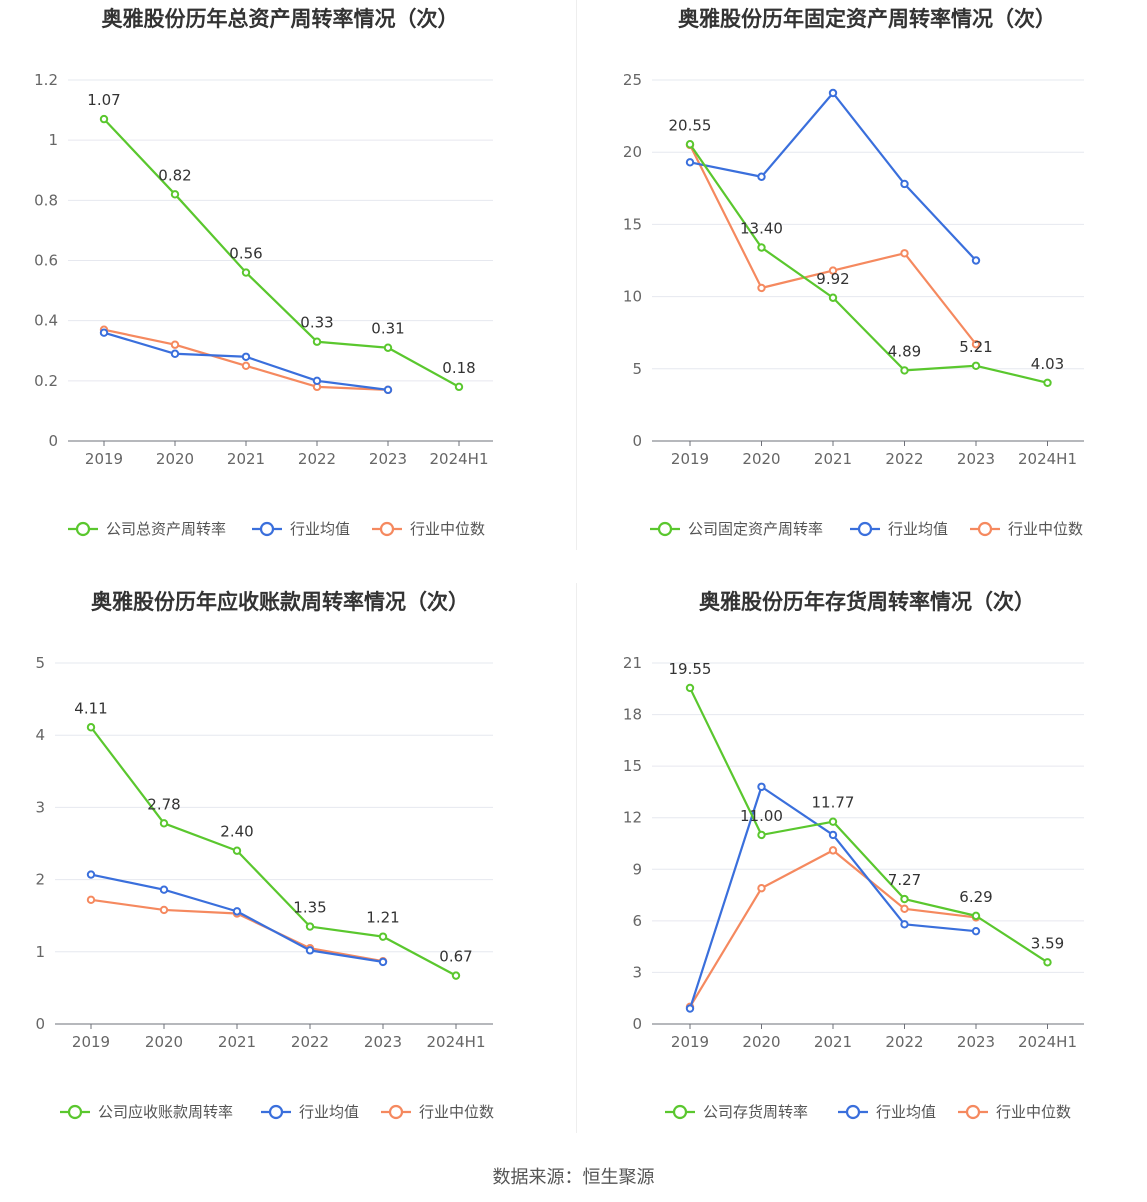 This screenshot has width=1147, height=1202. Describe the element at coordinates (40, 1024) in the screenshot. I see `y-tick-label: 0` at that location.